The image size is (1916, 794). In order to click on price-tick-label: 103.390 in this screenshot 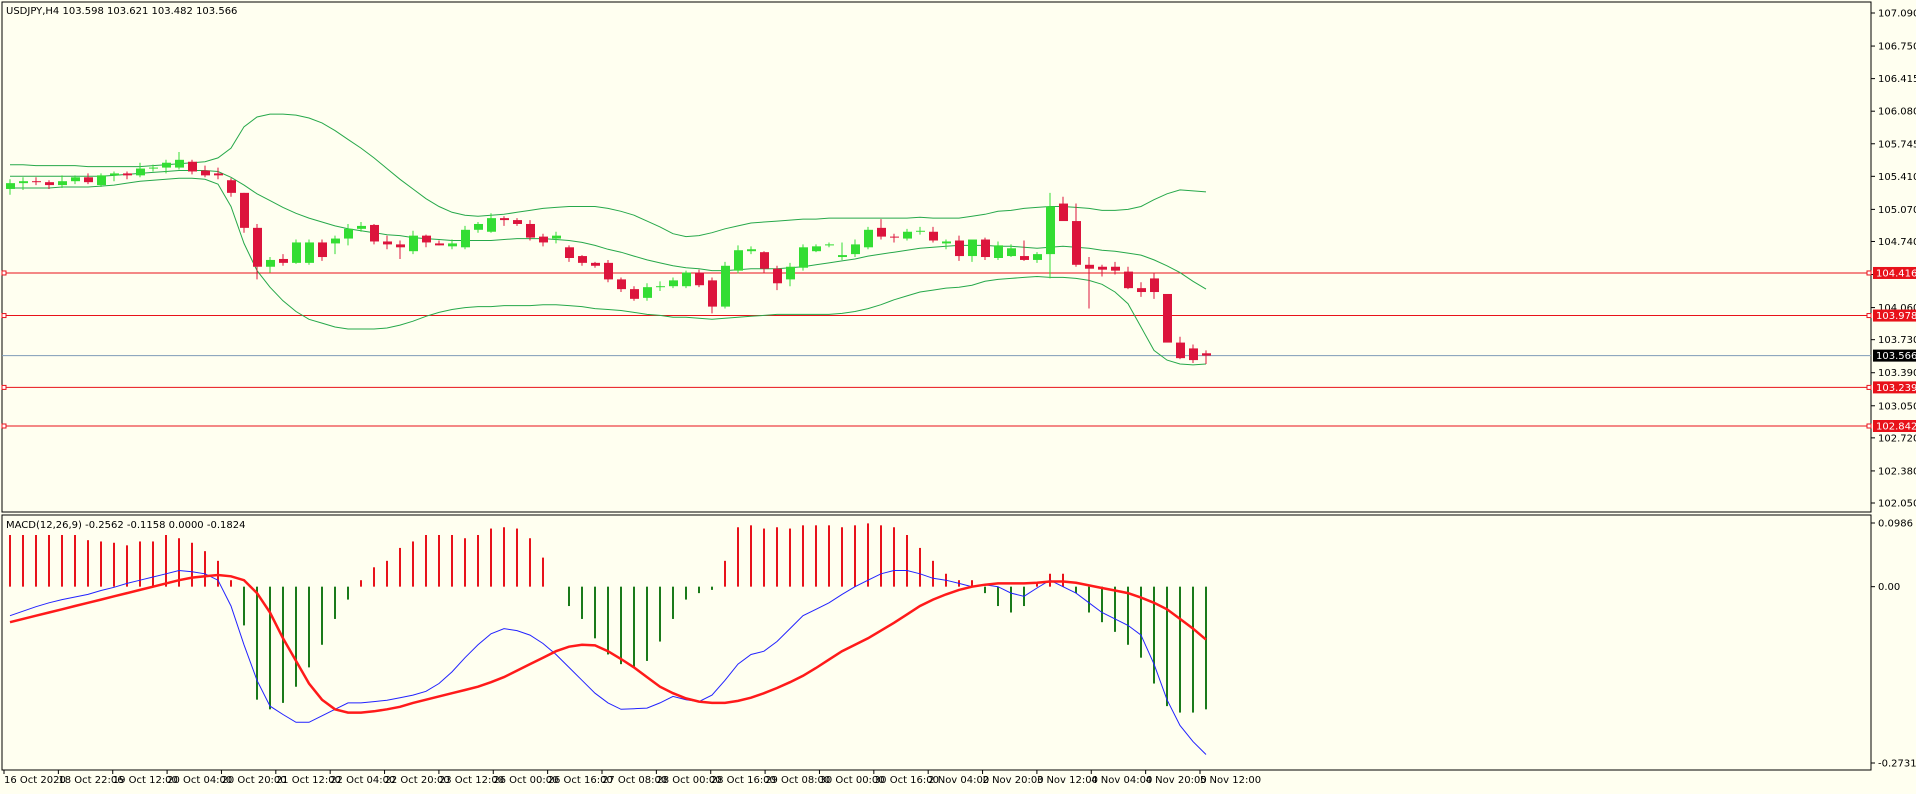, I will do `click(1897, 373)`.